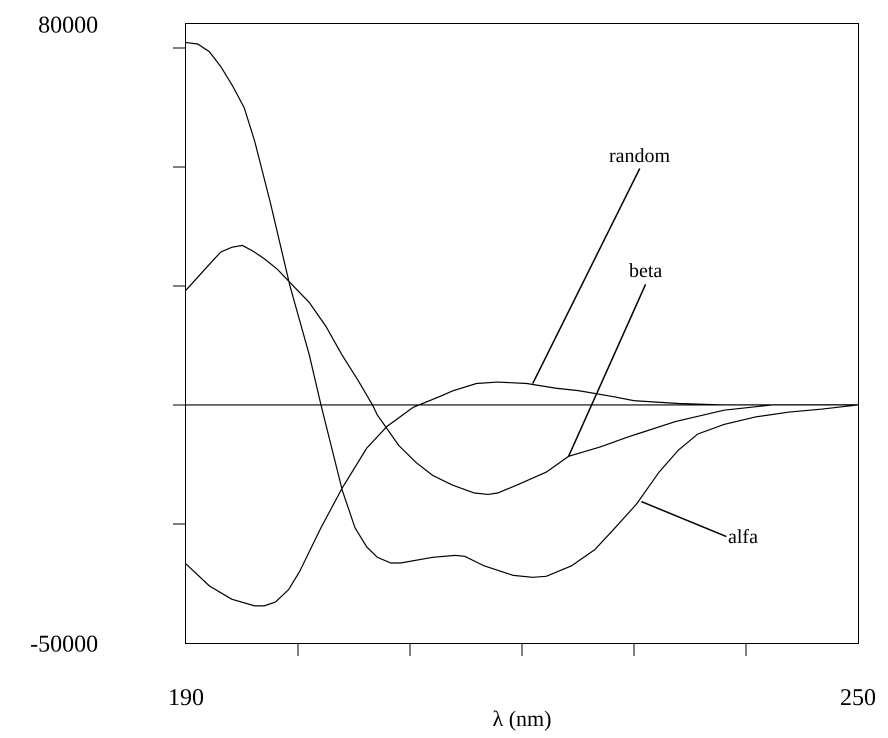 The image size is (888, 738). Describe the element at coordinates (645, 271) in the screenshot. I see `annotation: beta` at that location.